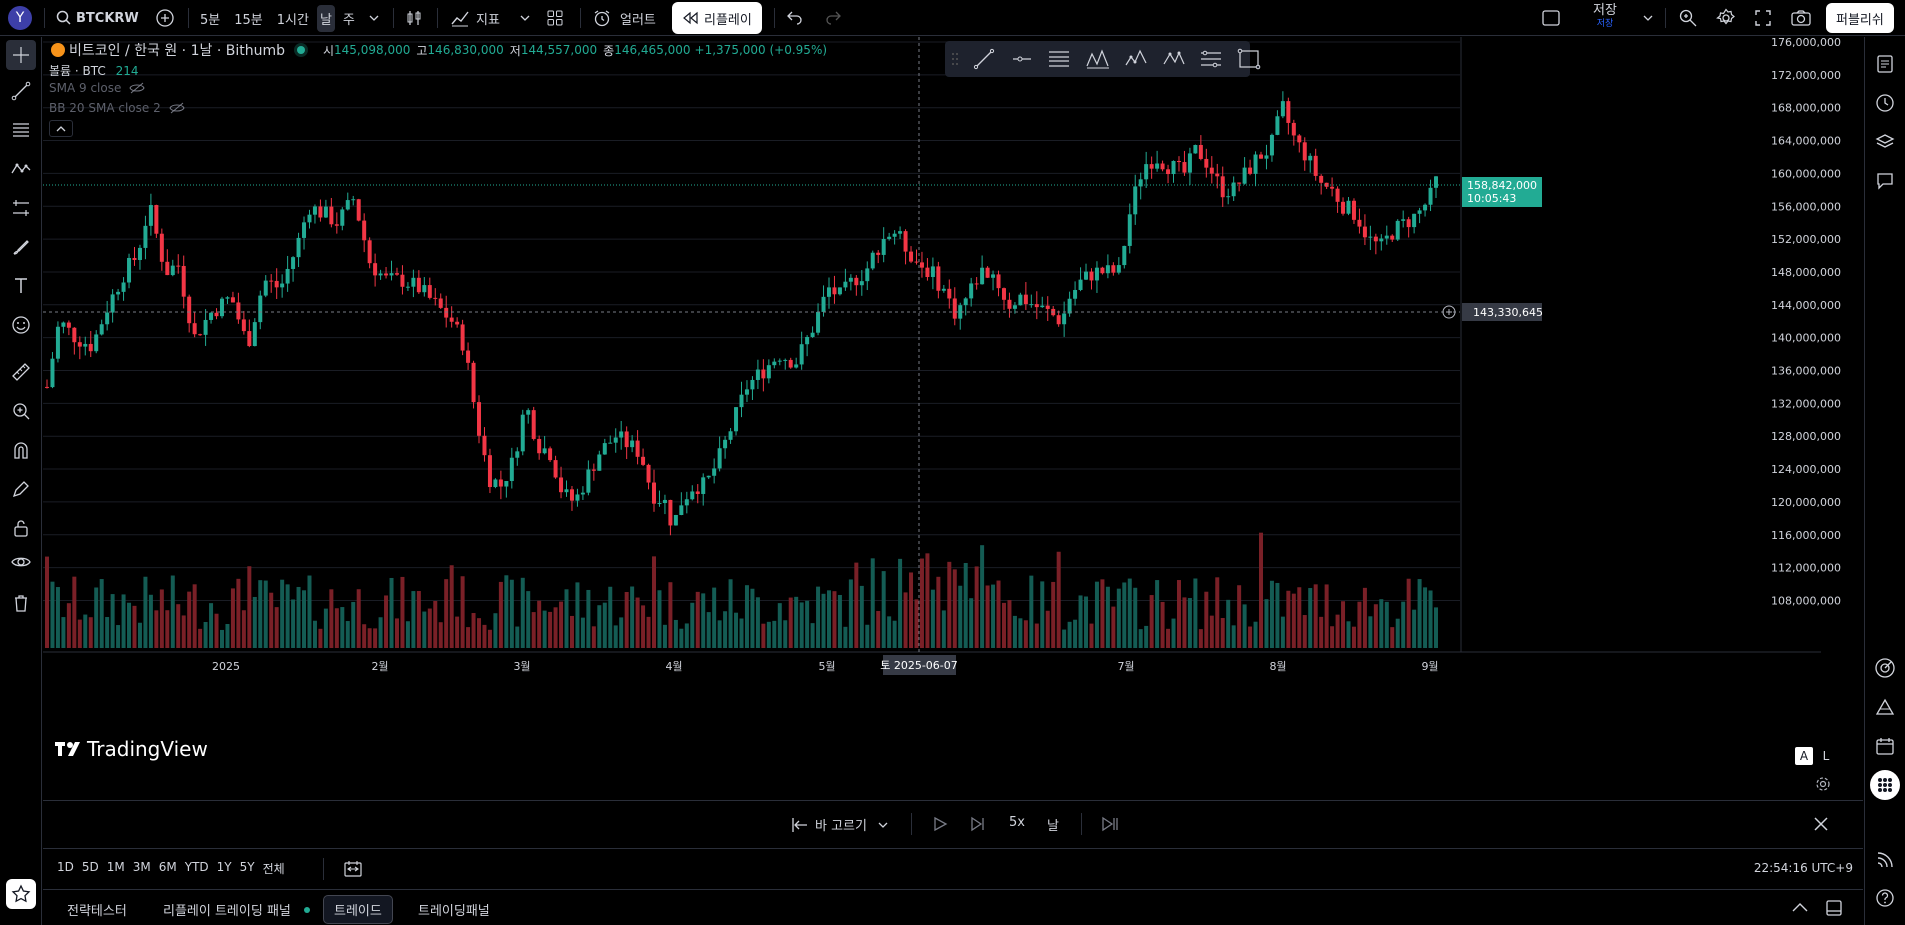  Describe the element at coordinates (292, 20) in the screenshot. I see `interval-1h: 1시간` at that location.